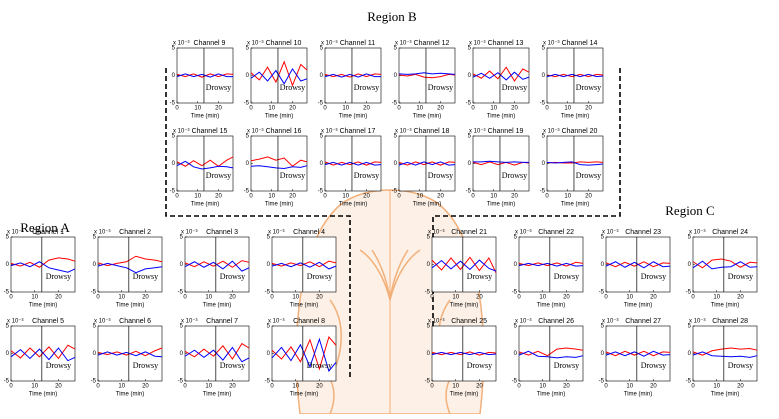 The height and width of the screenshot is (419, 779). Describe the element at coordinates (556, 321) in the screenshot. I see `chart-title: Channel 26` at that location.